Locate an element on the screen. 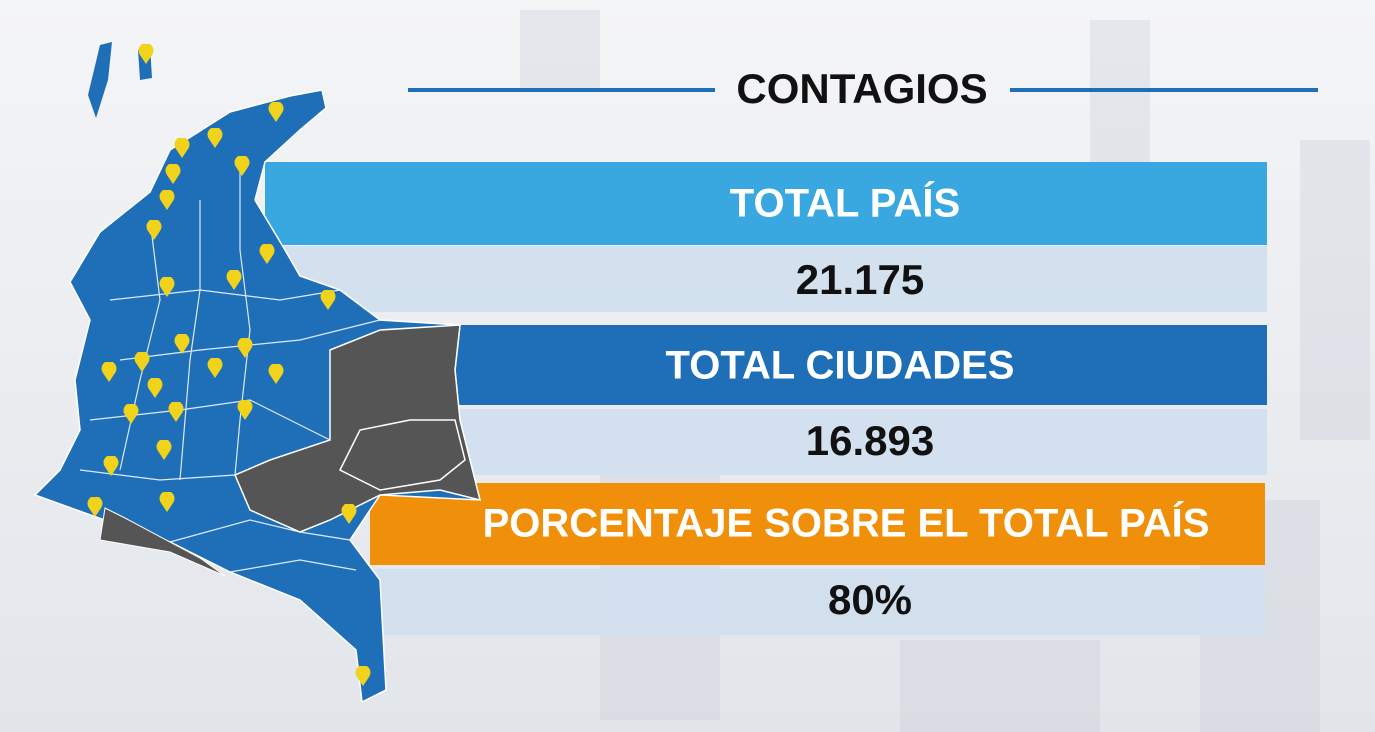  row-value: 80% is located at coordinates (870, 599).